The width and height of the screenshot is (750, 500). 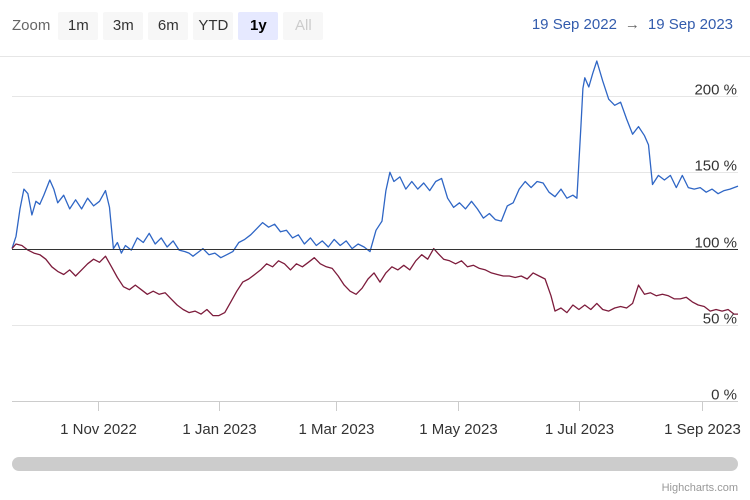 What do you see at coordinates (724, 395) in the screenshot?
I see `y-tick-label: 0 %` at bounding box center [724, 395].